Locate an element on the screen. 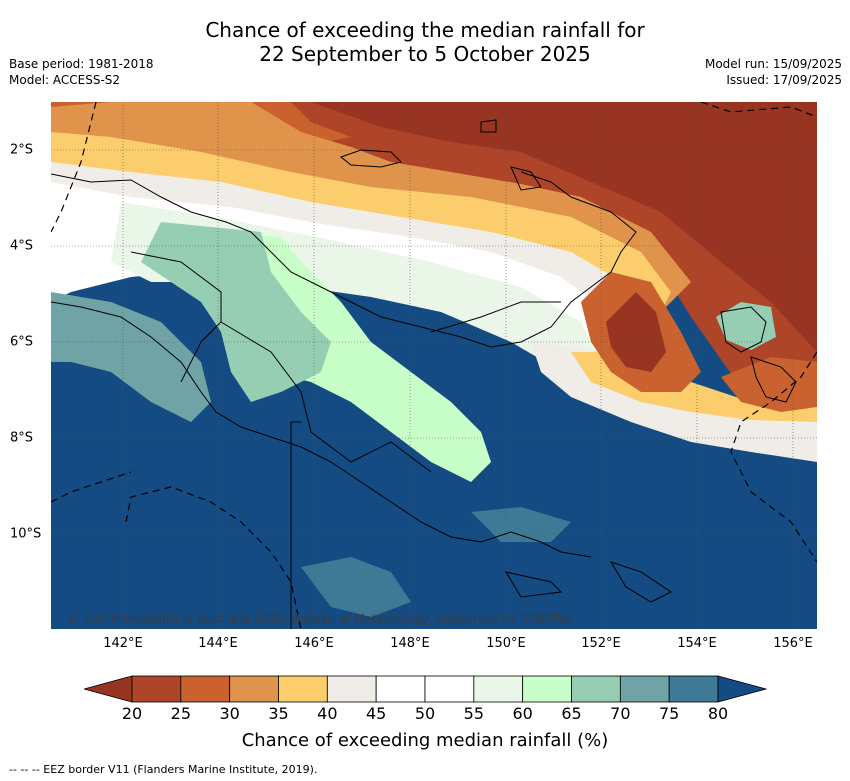  colorbar-label: 40 is located at coordinates (327, 713).